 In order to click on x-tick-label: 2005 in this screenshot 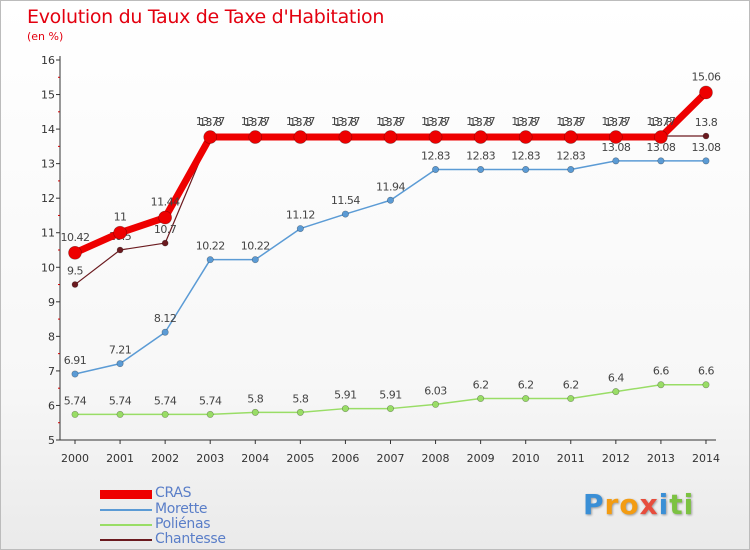, I will do `click(300, 458)`.